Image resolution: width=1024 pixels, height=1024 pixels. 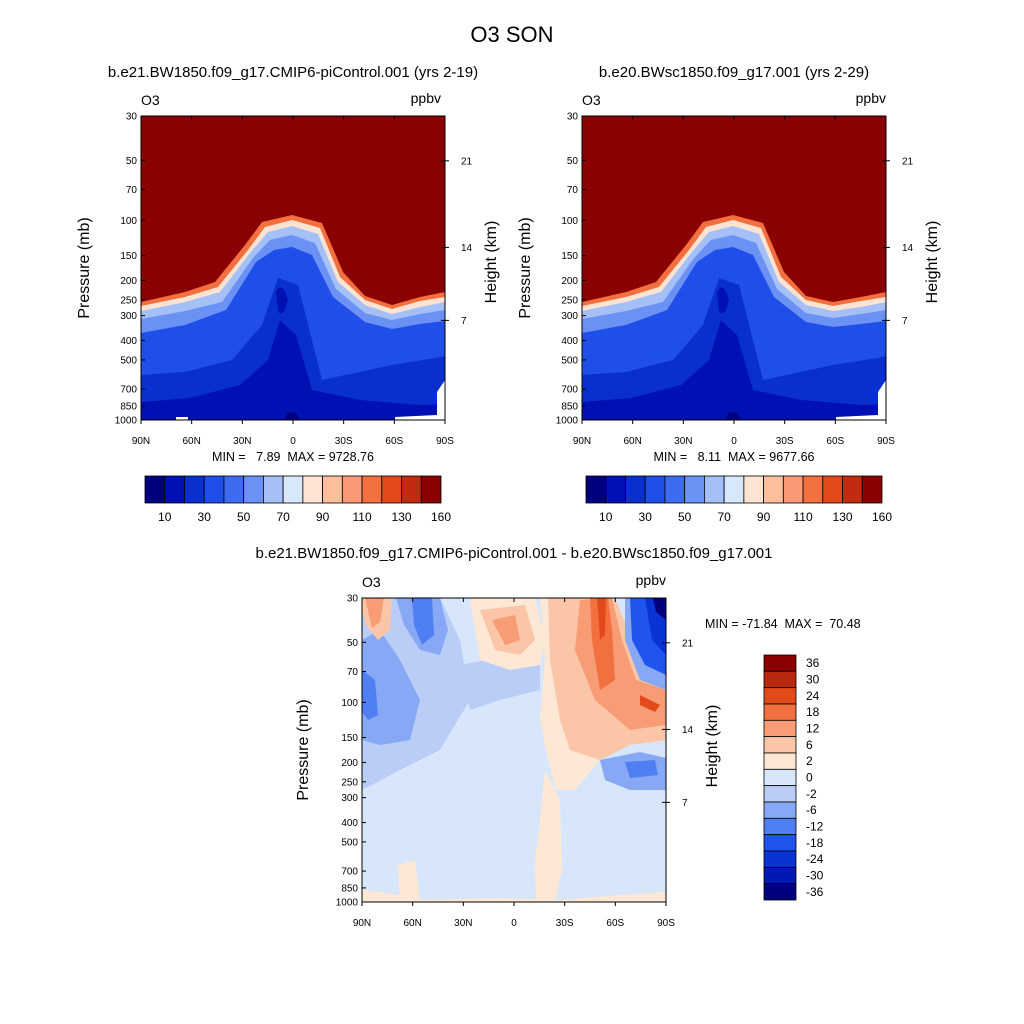 I want to click on panel-b-title: b.e20.BWsc1850.f09_g17.001 (yrs 2-29), so click(x=734, y=72).